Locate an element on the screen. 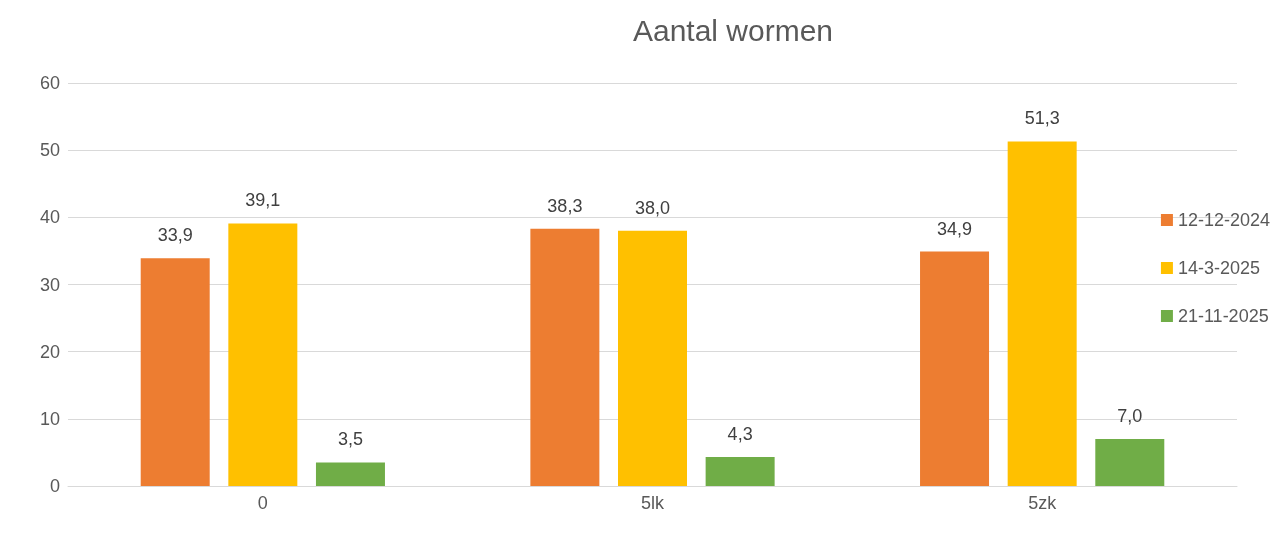  y-tick-label: 60 is located at coordinates (49, 83).